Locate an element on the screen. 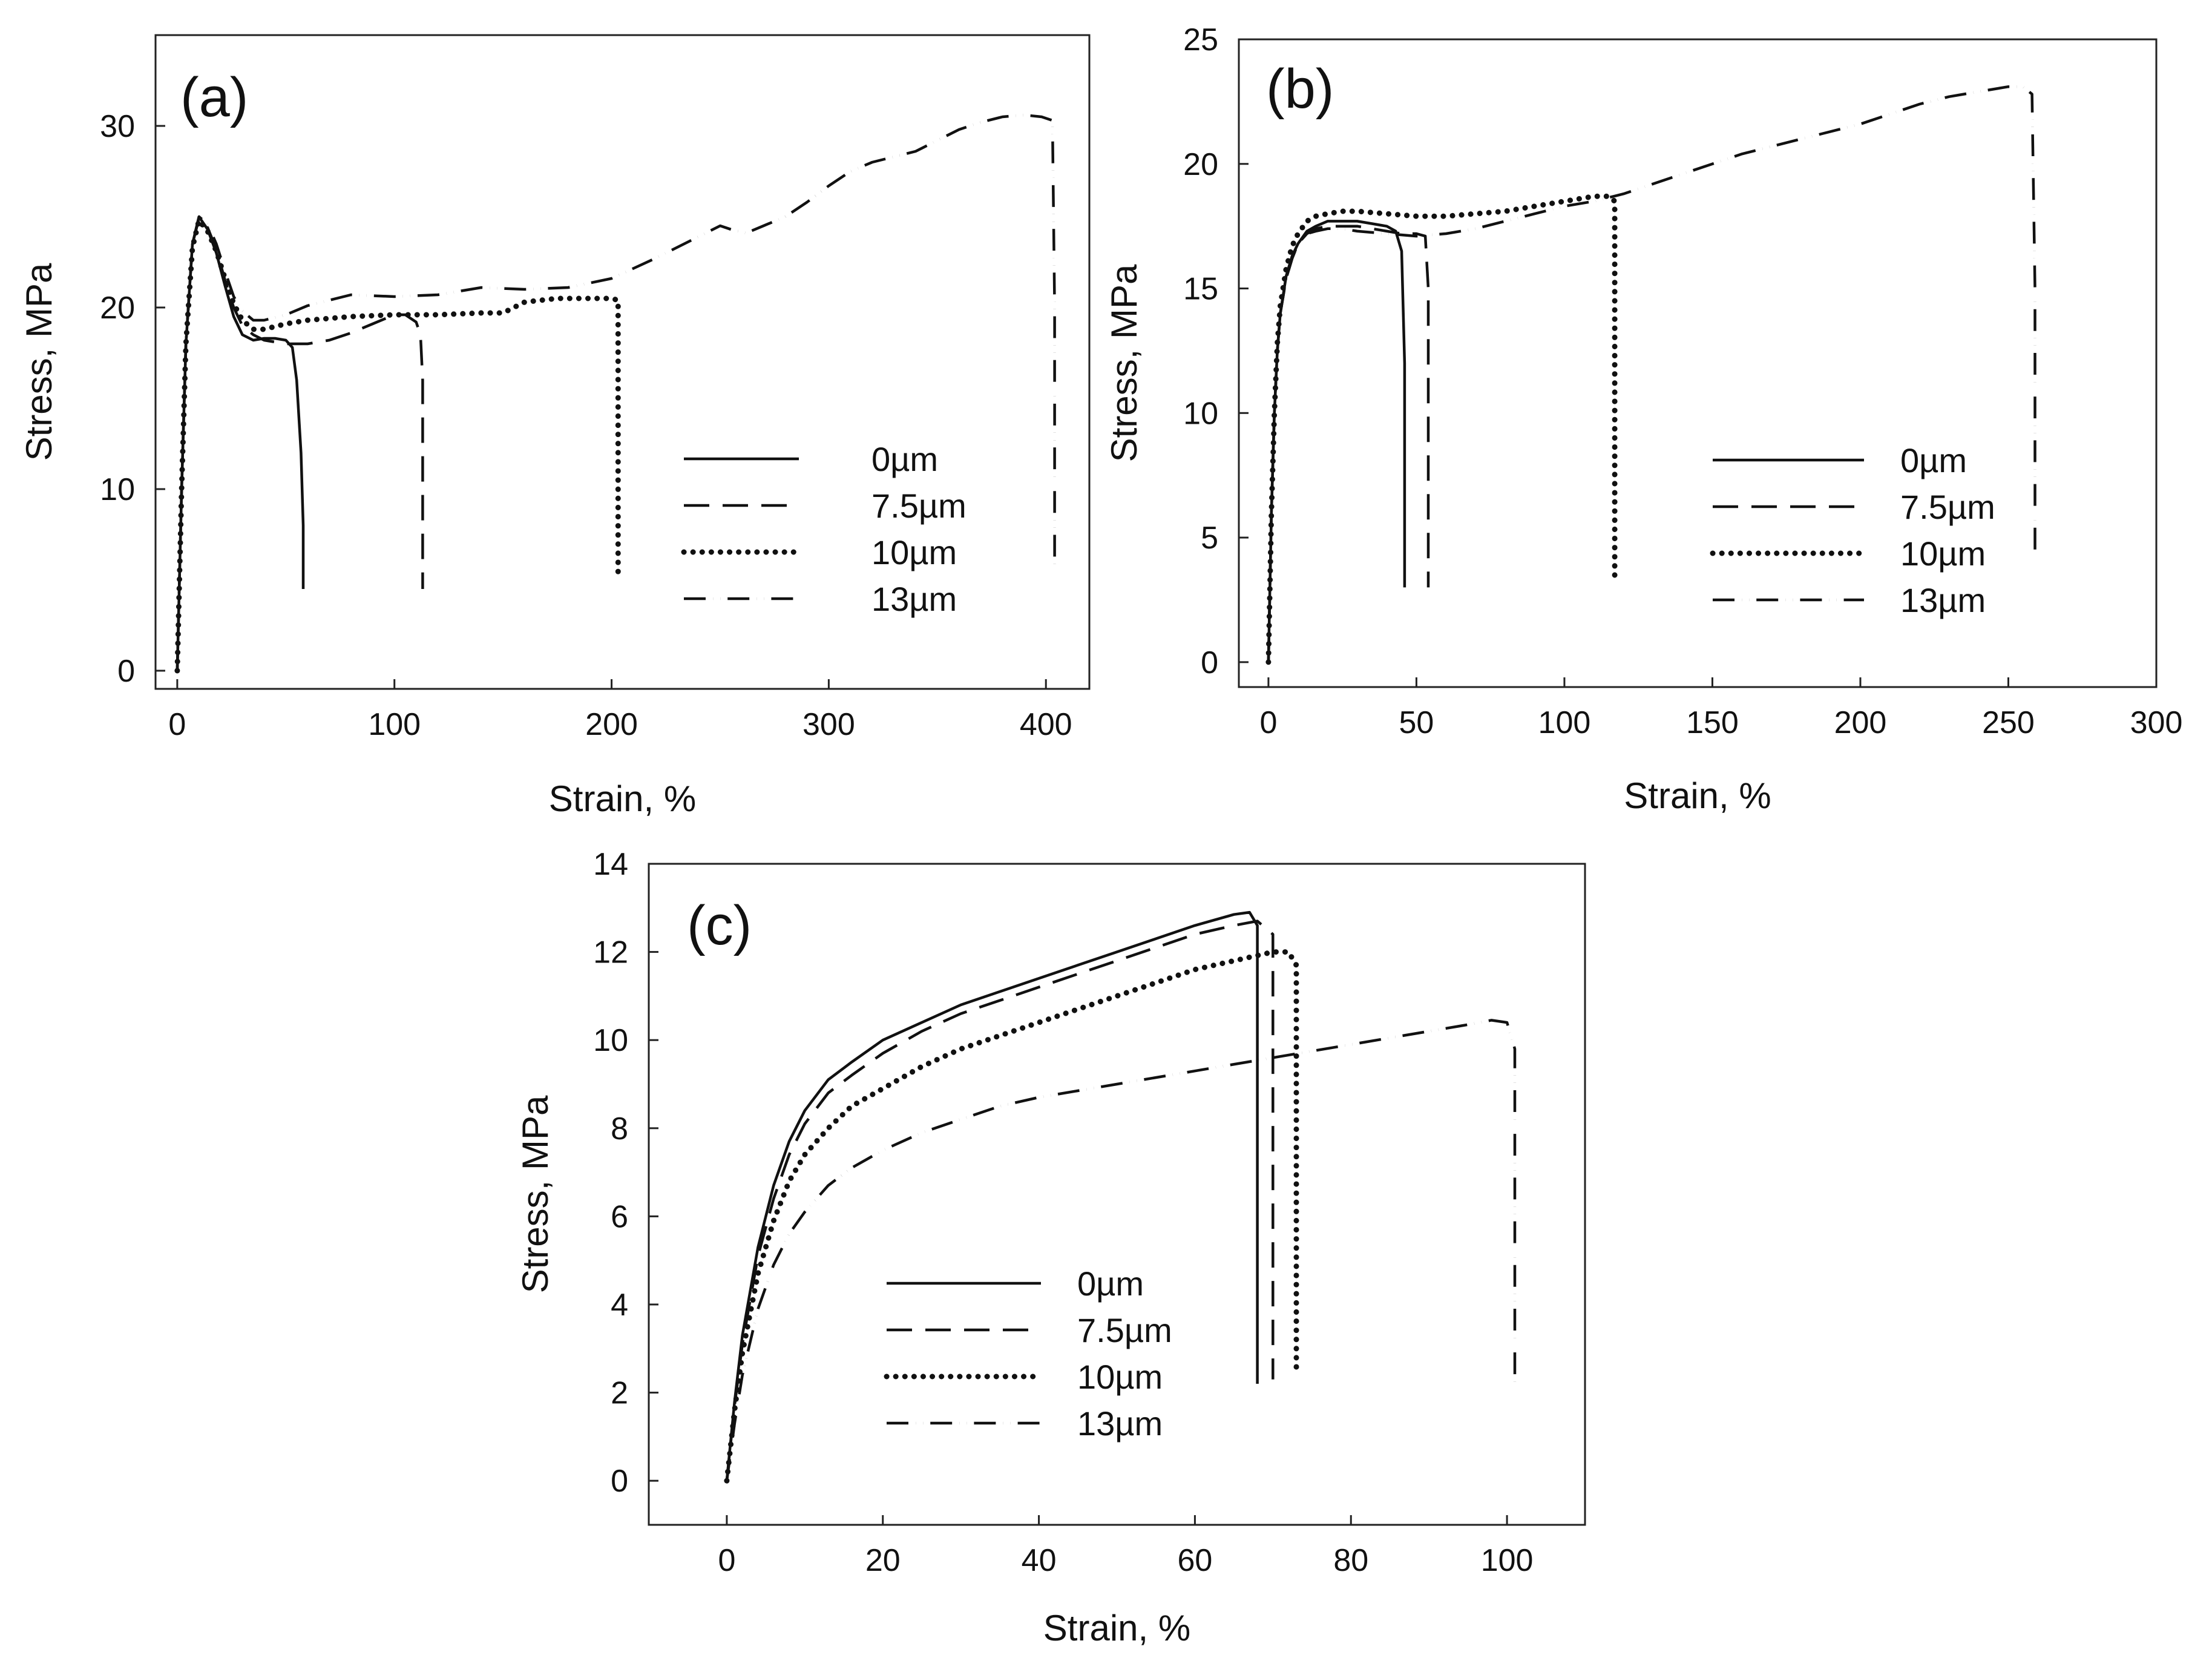 The height and width of the screenshot is (1658, 2212). y-tick-label: 6 is located at coordinates (619, 1216).